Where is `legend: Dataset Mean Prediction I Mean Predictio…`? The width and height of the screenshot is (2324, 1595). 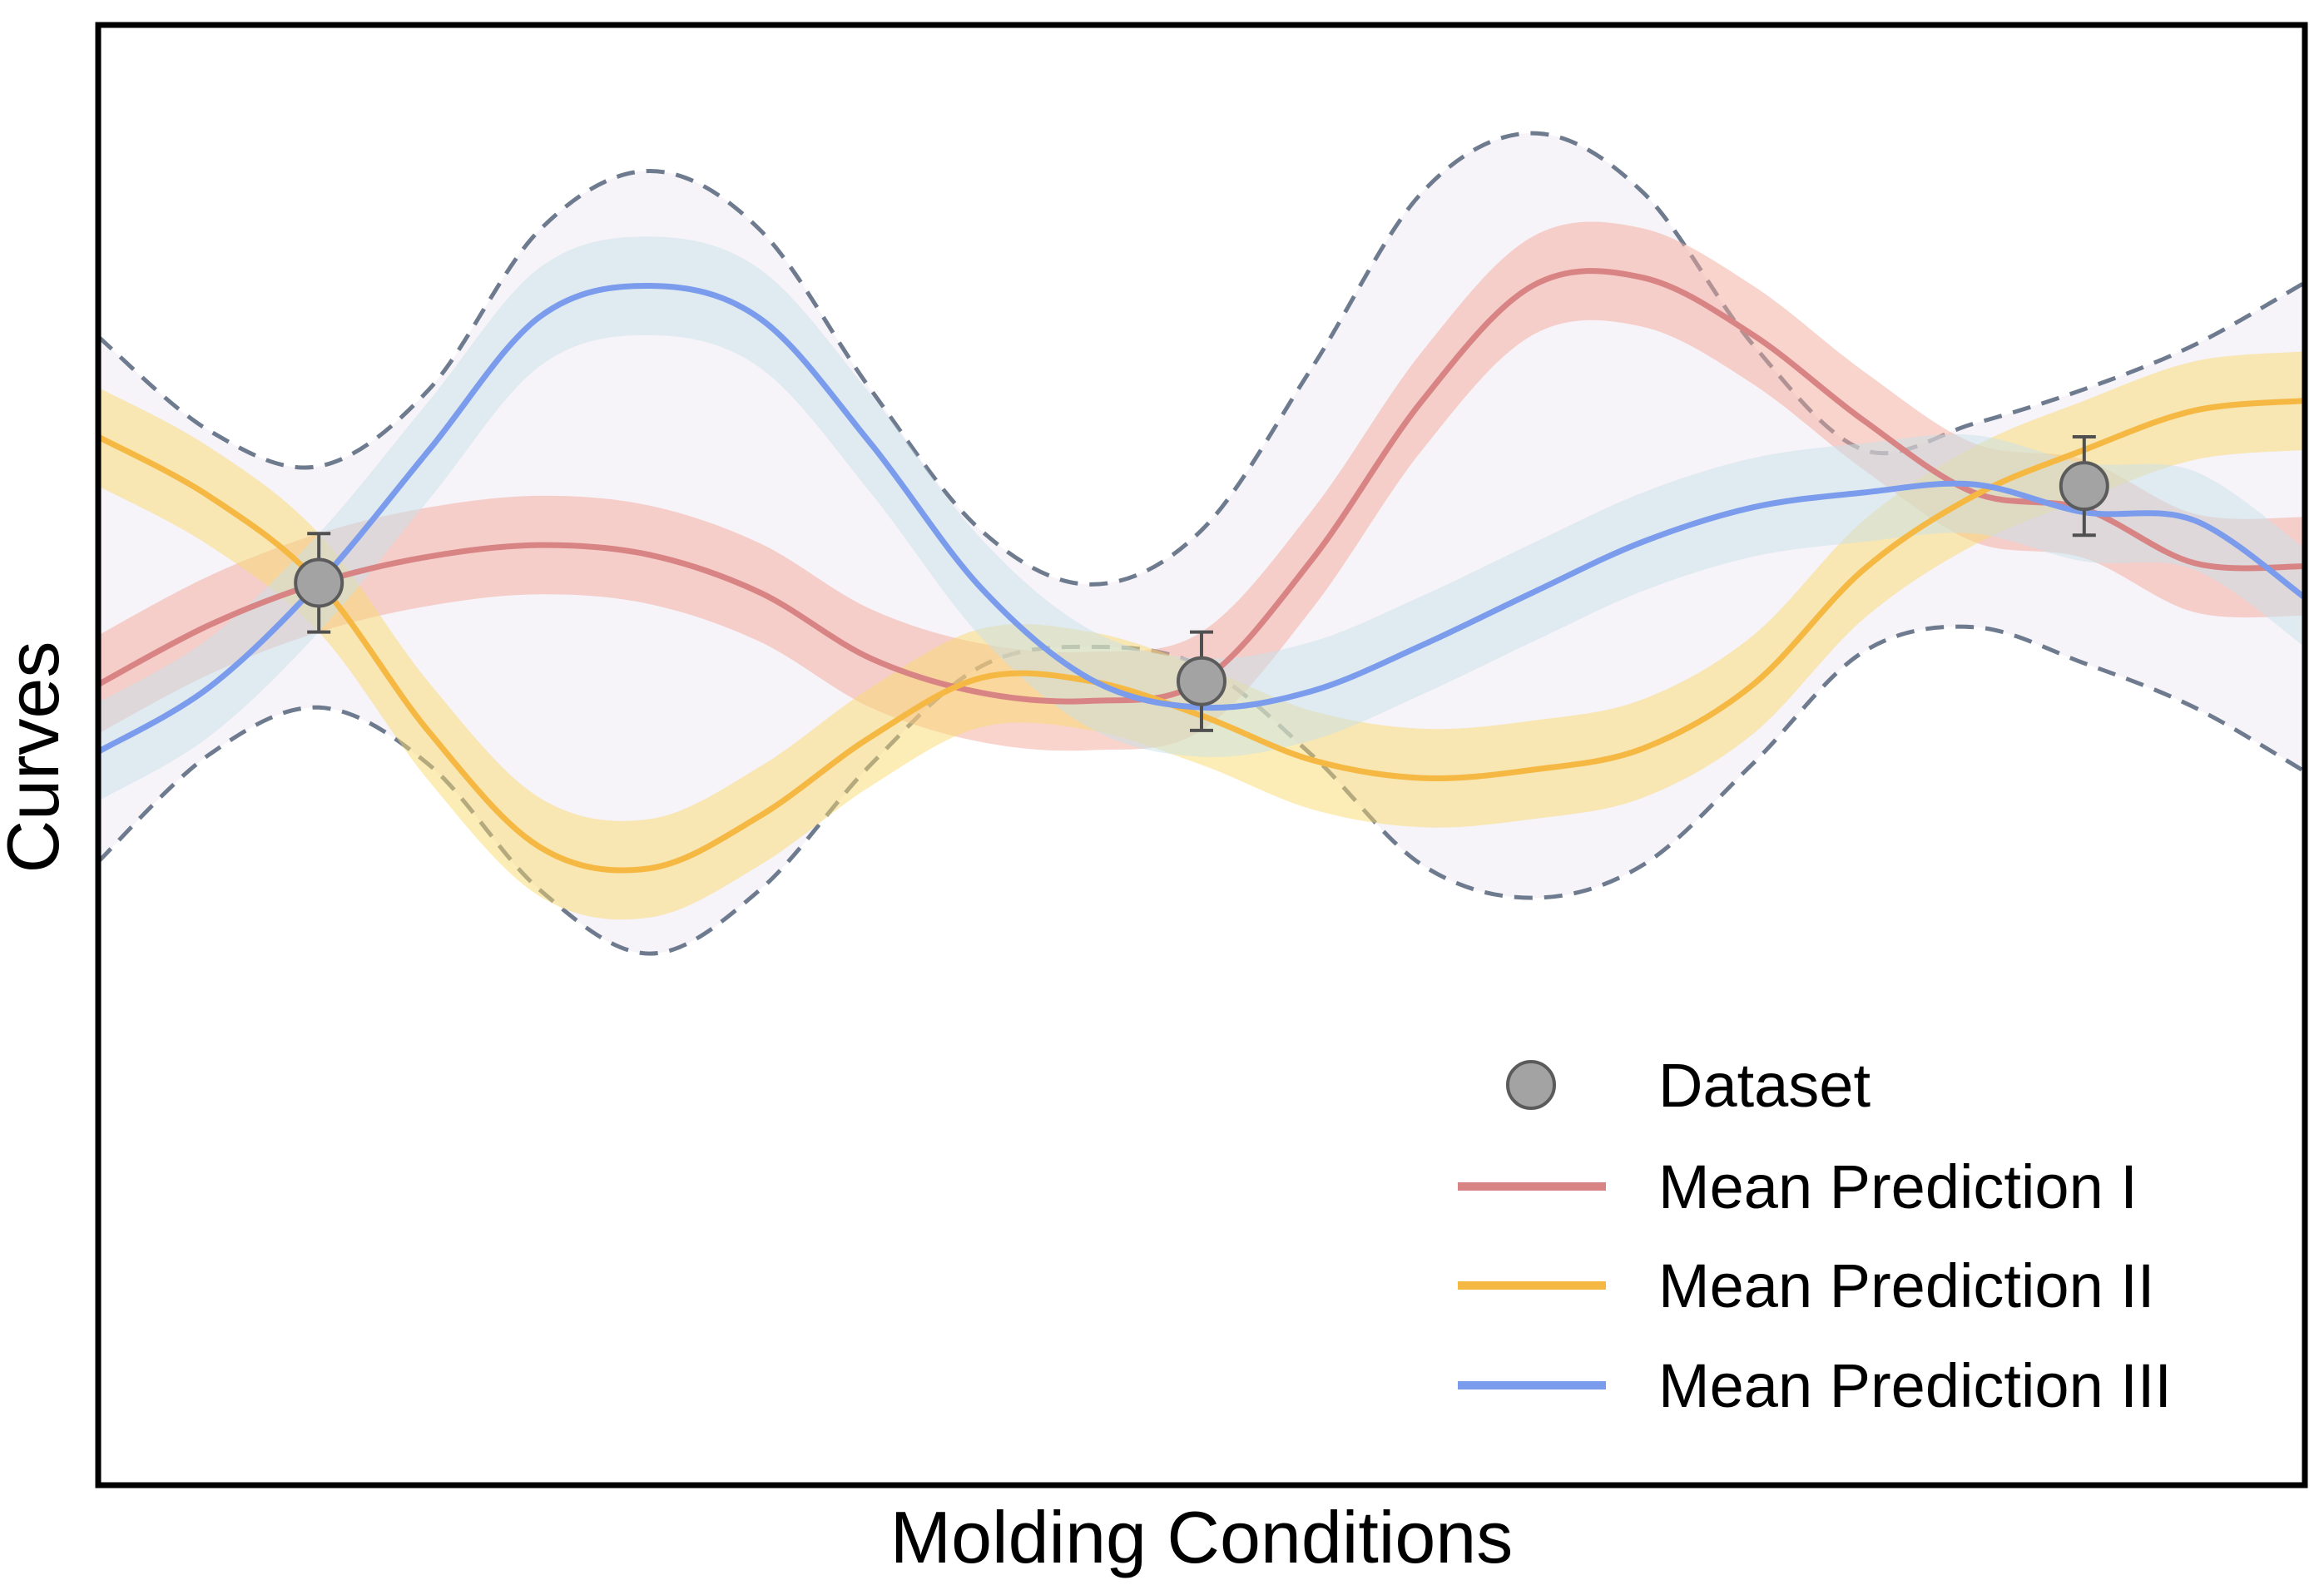
legend: Dataset Mean Prediction I Mean Predictio… is located at coordinates (1815, 1235).